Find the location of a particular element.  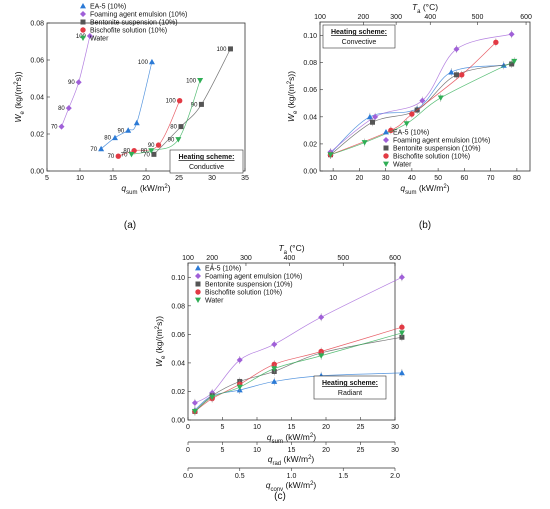

top-tick-label: 100 is located at coordinates (188, 258).